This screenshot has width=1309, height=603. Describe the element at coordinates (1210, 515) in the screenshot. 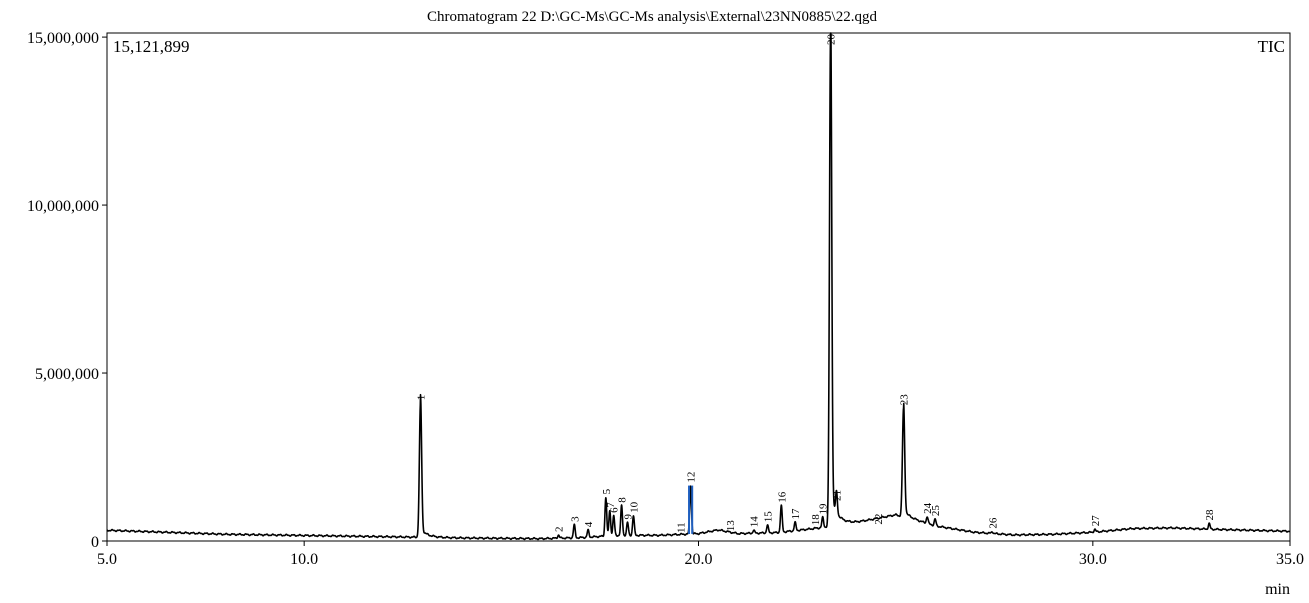

I see `peak-label: 28` at that location.